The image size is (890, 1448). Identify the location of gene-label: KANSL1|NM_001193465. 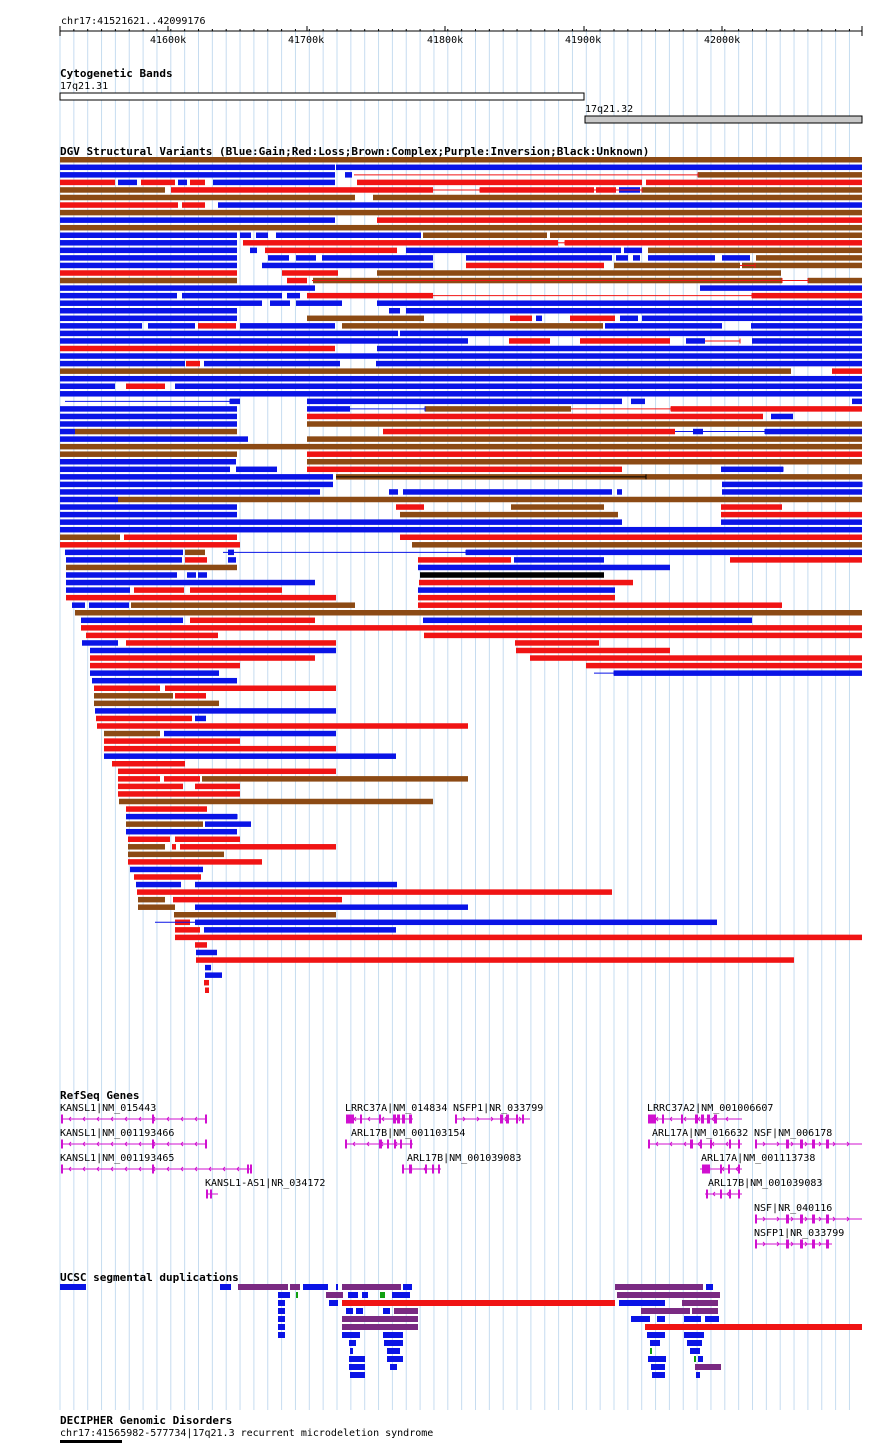
(117, 1158).